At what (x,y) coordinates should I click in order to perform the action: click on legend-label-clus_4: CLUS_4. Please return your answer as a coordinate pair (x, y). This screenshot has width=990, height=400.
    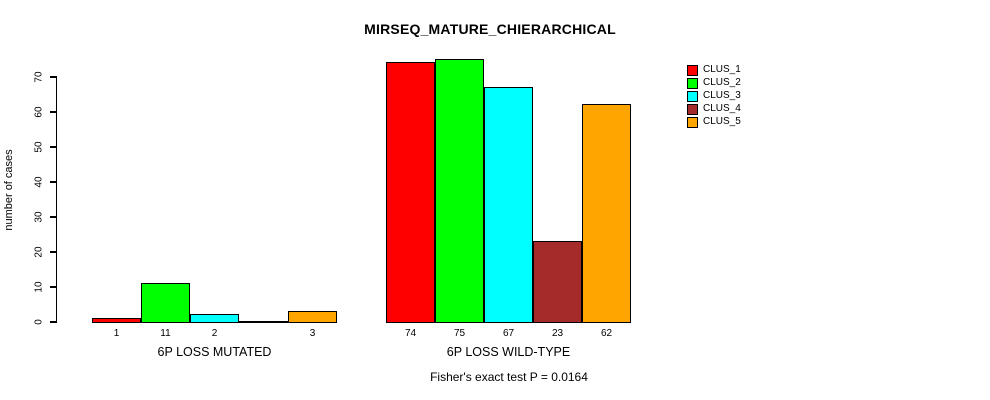
    Looking at the image, I should click on (722, 108).